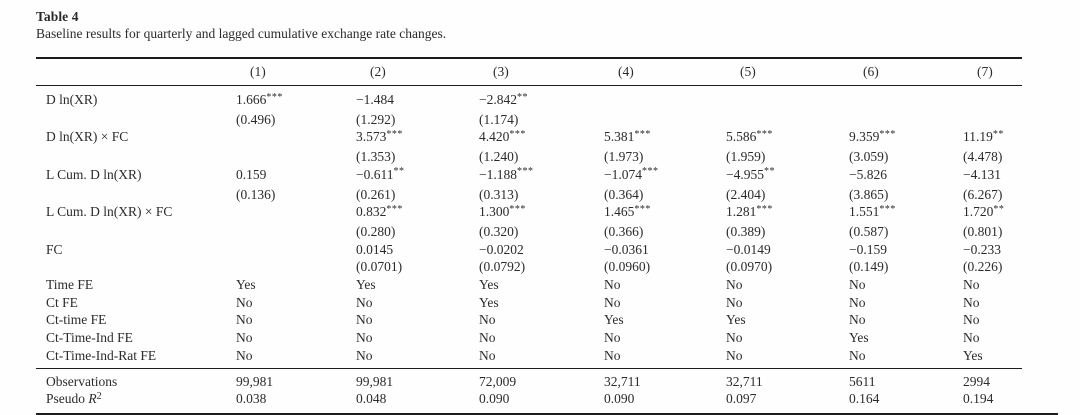  Describe the element at coordinates (376, 194) in the screenshot. I see `data-cell: (0.261)` at that location.